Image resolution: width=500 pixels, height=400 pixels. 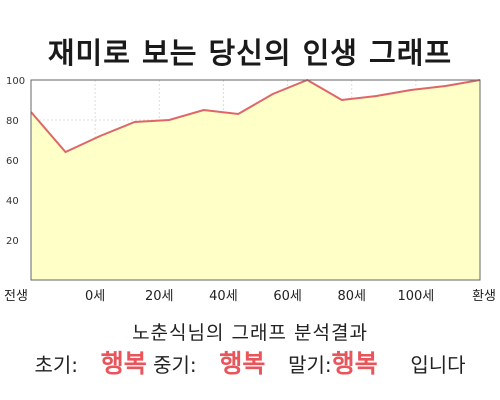 I want to click on late-value: 행복, so click(x=354, y=363).